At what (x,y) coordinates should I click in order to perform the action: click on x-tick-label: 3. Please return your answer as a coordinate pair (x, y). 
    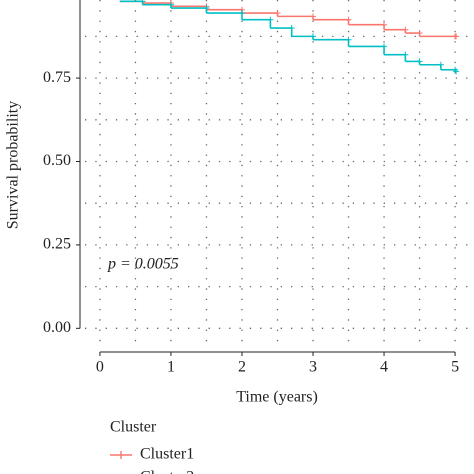
    Looking at the image, I should click on (313, 367).